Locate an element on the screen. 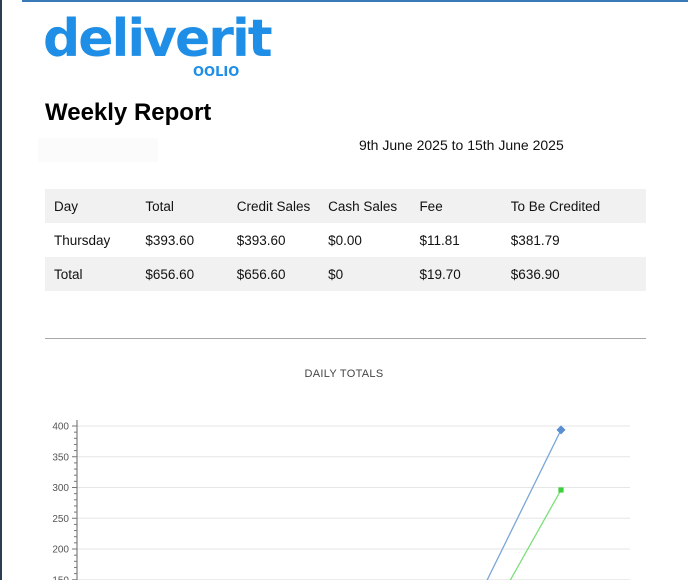 The height and width of the screenshot is (580, 688). cell-fee: $11.81 is located at coordinates (439, 240).